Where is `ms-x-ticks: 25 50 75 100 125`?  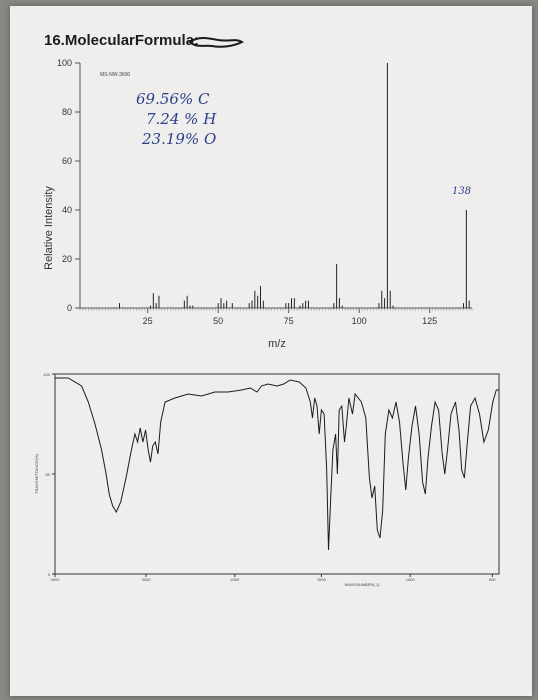 ms-x-ticks: 25 50 75 100 125 is located at coordinates (290, 317).